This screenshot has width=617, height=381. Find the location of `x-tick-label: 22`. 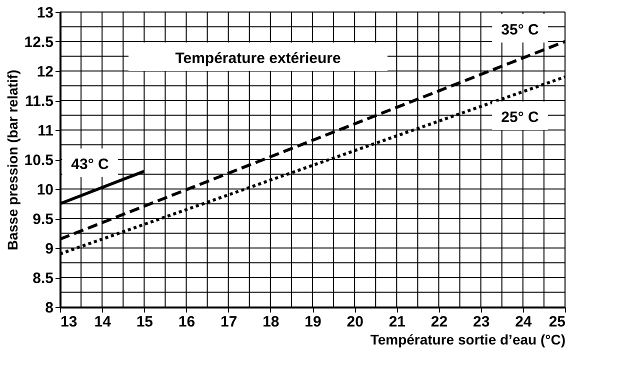

x-tick-label: 22 is located at coordinates (439, 322).